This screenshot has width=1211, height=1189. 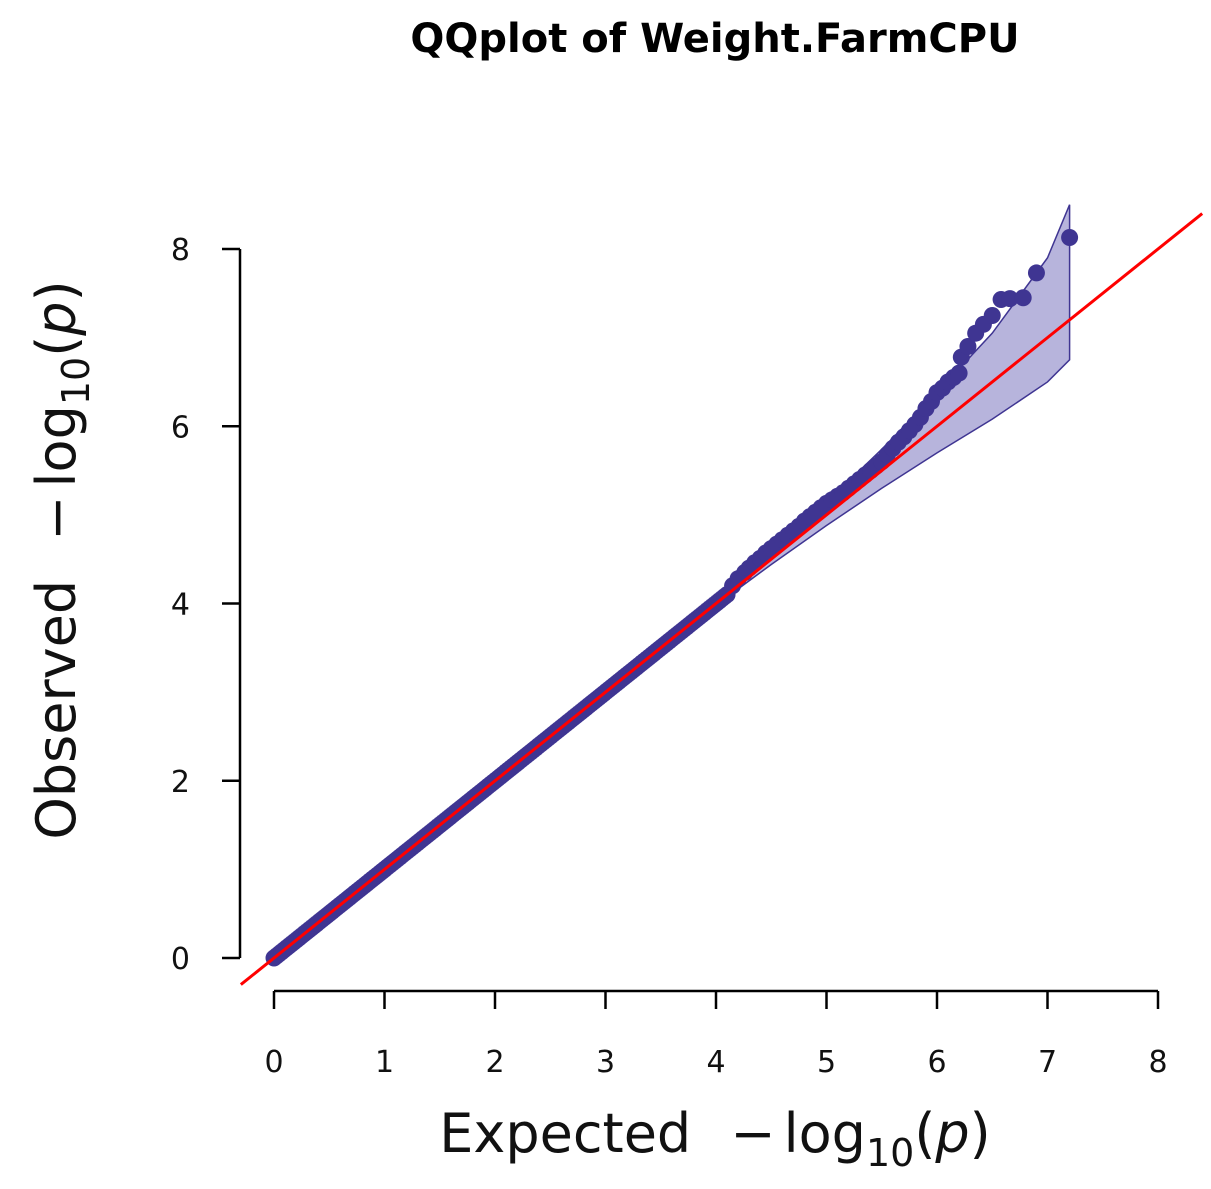 I want to click on x-tick-label: 6, so click(x=936, y=1062).